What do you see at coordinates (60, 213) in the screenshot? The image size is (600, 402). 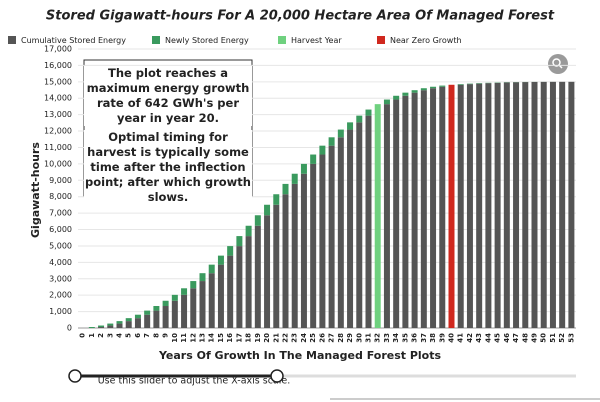 I see `y-tick-label: 7,000` at bounding box center [60, 213].